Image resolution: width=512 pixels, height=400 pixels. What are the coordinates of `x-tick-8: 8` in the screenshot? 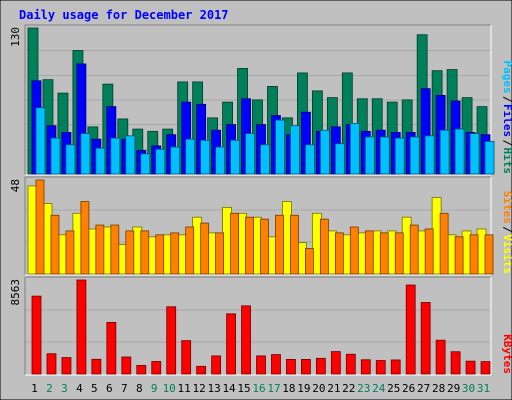 It's located at (139, 388).